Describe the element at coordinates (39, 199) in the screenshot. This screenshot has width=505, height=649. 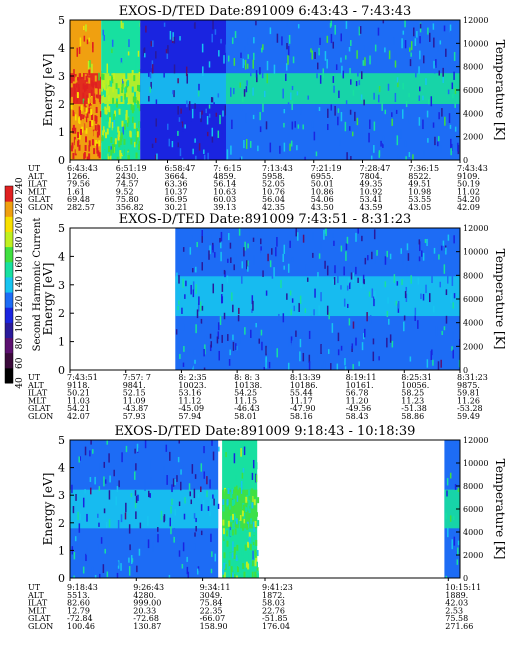
I see `table-row-label: GLAT` at that location.